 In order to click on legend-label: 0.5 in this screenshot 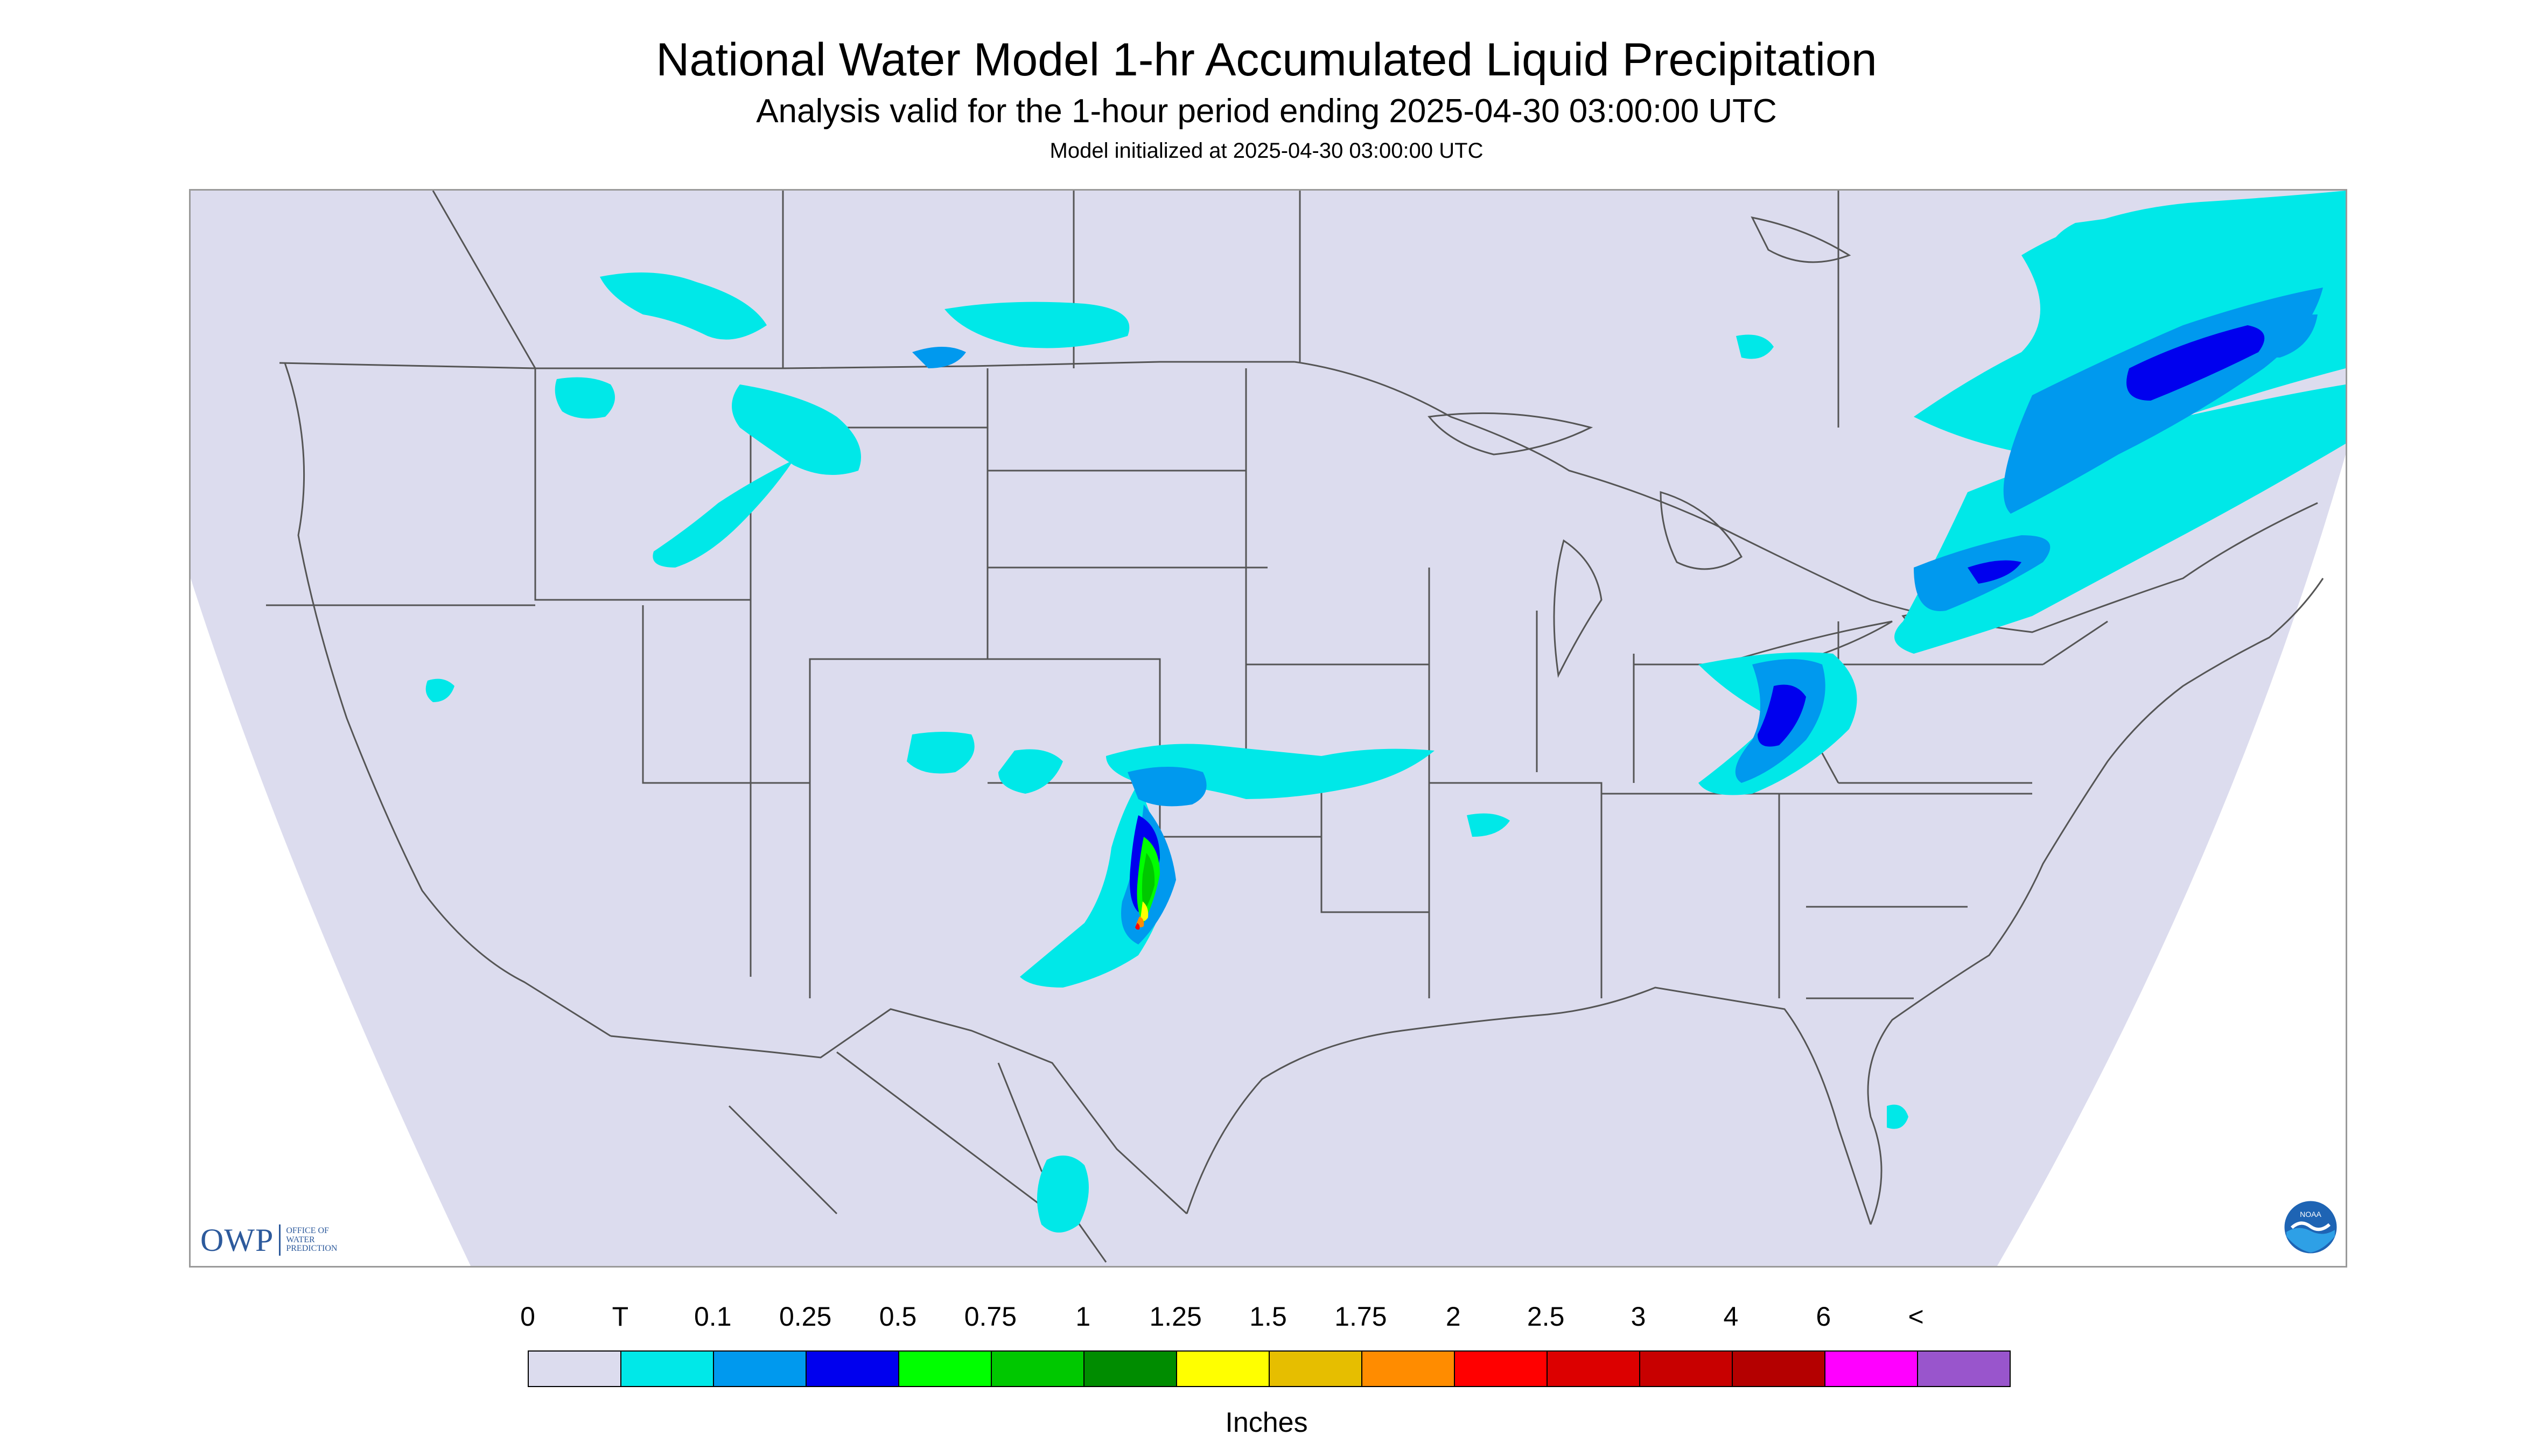, I will do `click(898, 1316)`.